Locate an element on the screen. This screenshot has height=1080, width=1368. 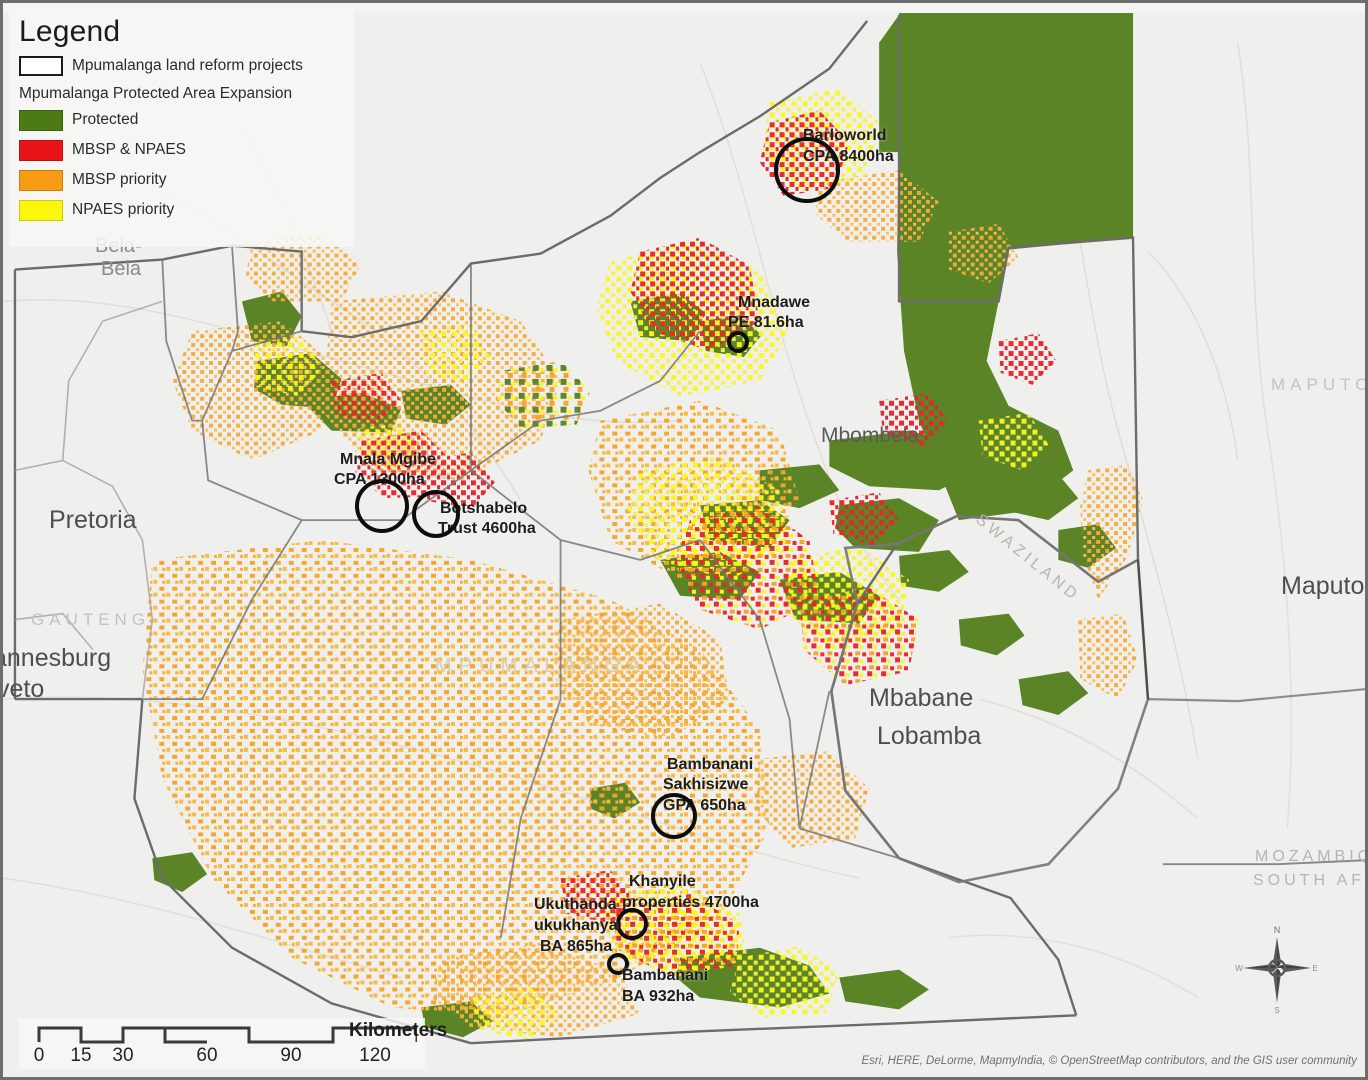
legend-row-npaes: NPAES priority is located at coordinates (181, 210).